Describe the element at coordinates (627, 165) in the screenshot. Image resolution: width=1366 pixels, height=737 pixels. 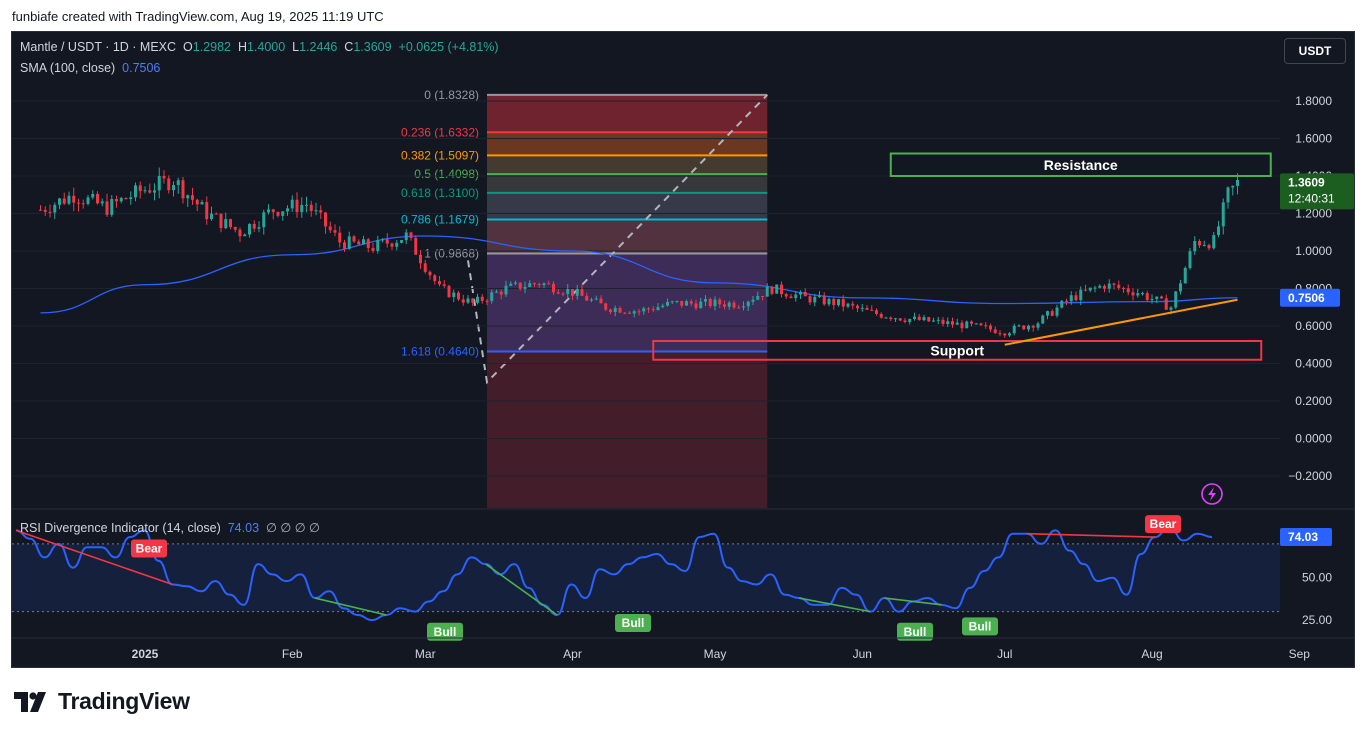
I see `fib-band` at that location.